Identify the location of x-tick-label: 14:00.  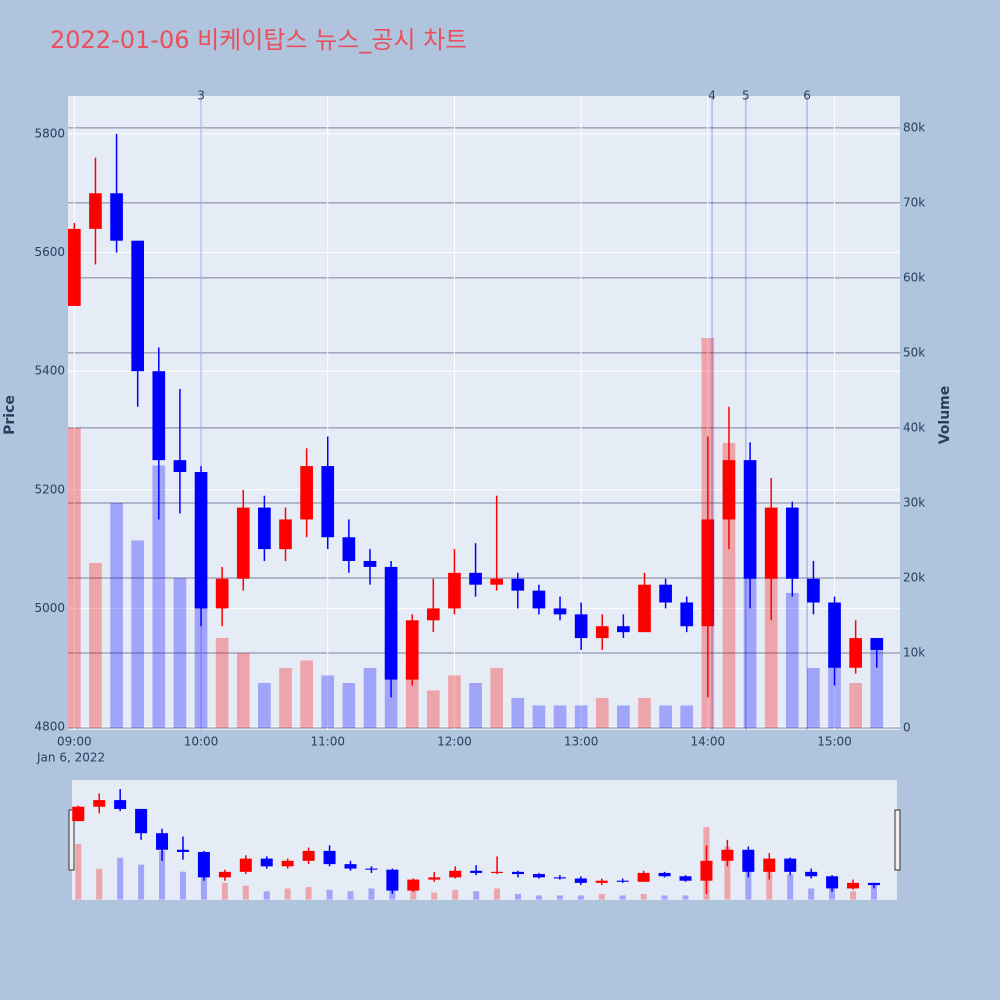
(708, 742).